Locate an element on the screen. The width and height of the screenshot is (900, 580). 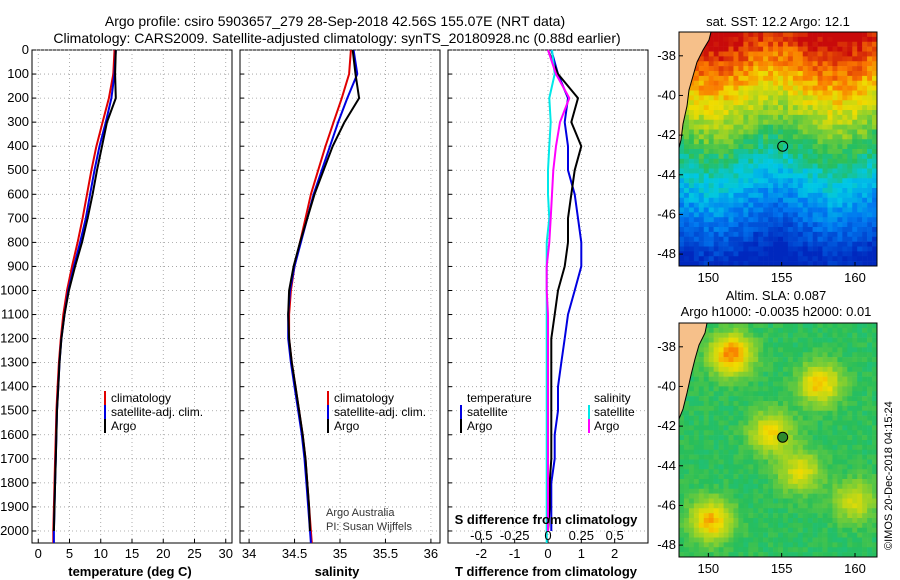
series-argo is located at coordinates (324, 290).